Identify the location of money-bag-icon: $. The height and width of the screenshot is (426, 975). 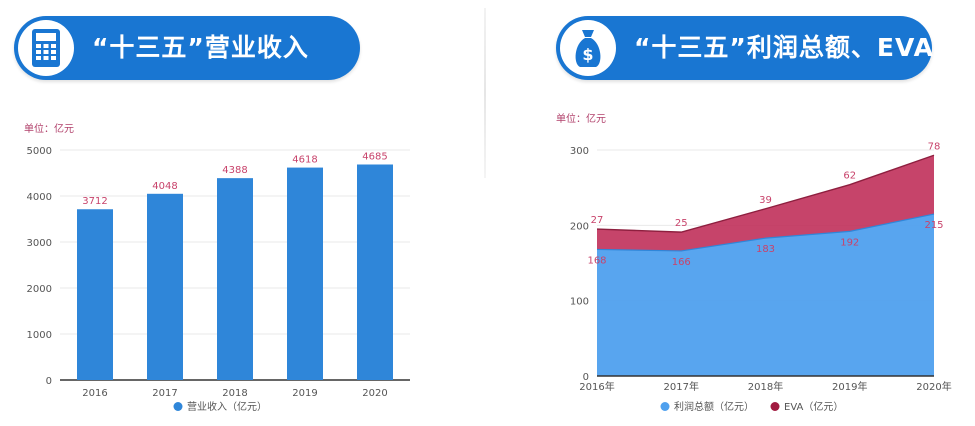
(588, 48).